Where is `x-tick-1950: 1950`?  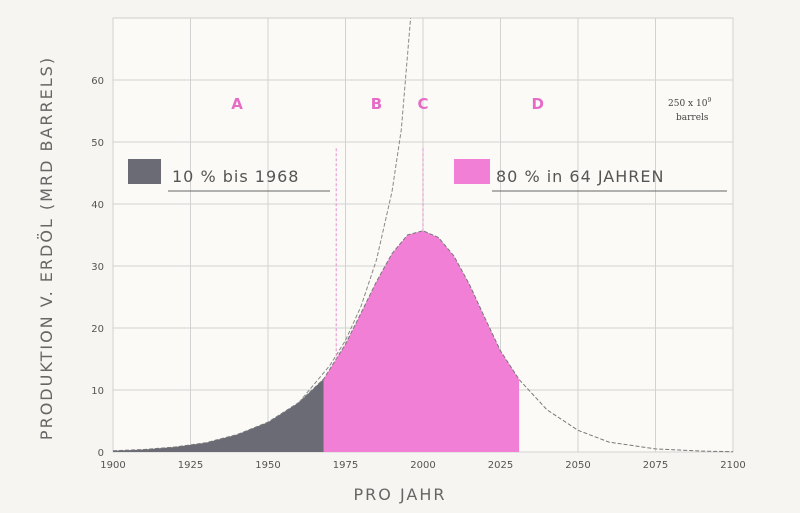 x-tick-1950: 1950 is located at coordinates (267, 465).